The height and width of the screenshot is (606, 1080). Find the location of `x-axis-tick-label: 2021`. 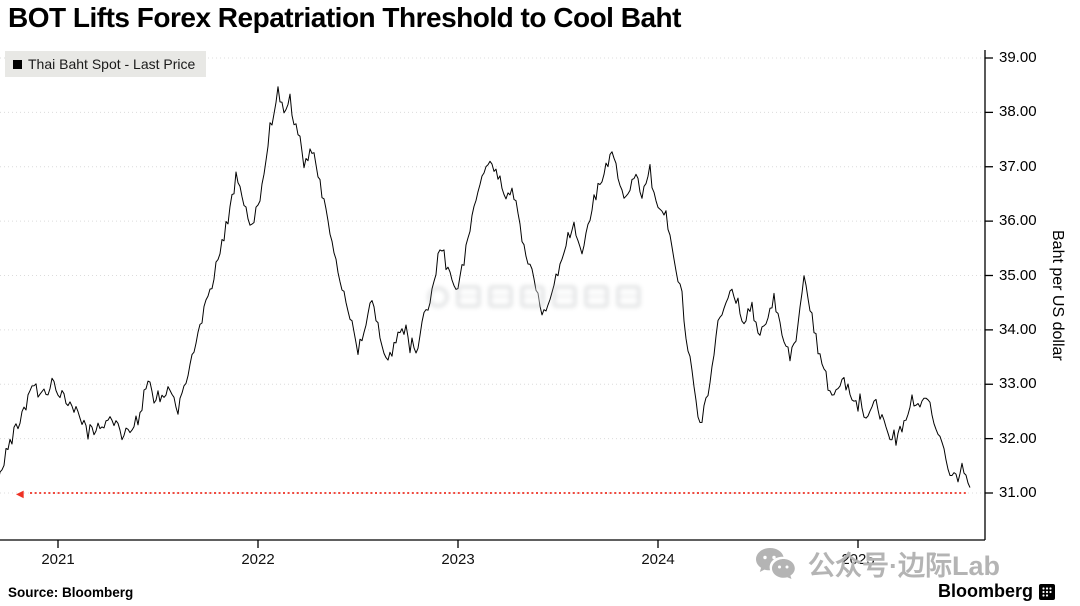

x-axis-tick-label: 2021 is located at coordinates (58, 559).